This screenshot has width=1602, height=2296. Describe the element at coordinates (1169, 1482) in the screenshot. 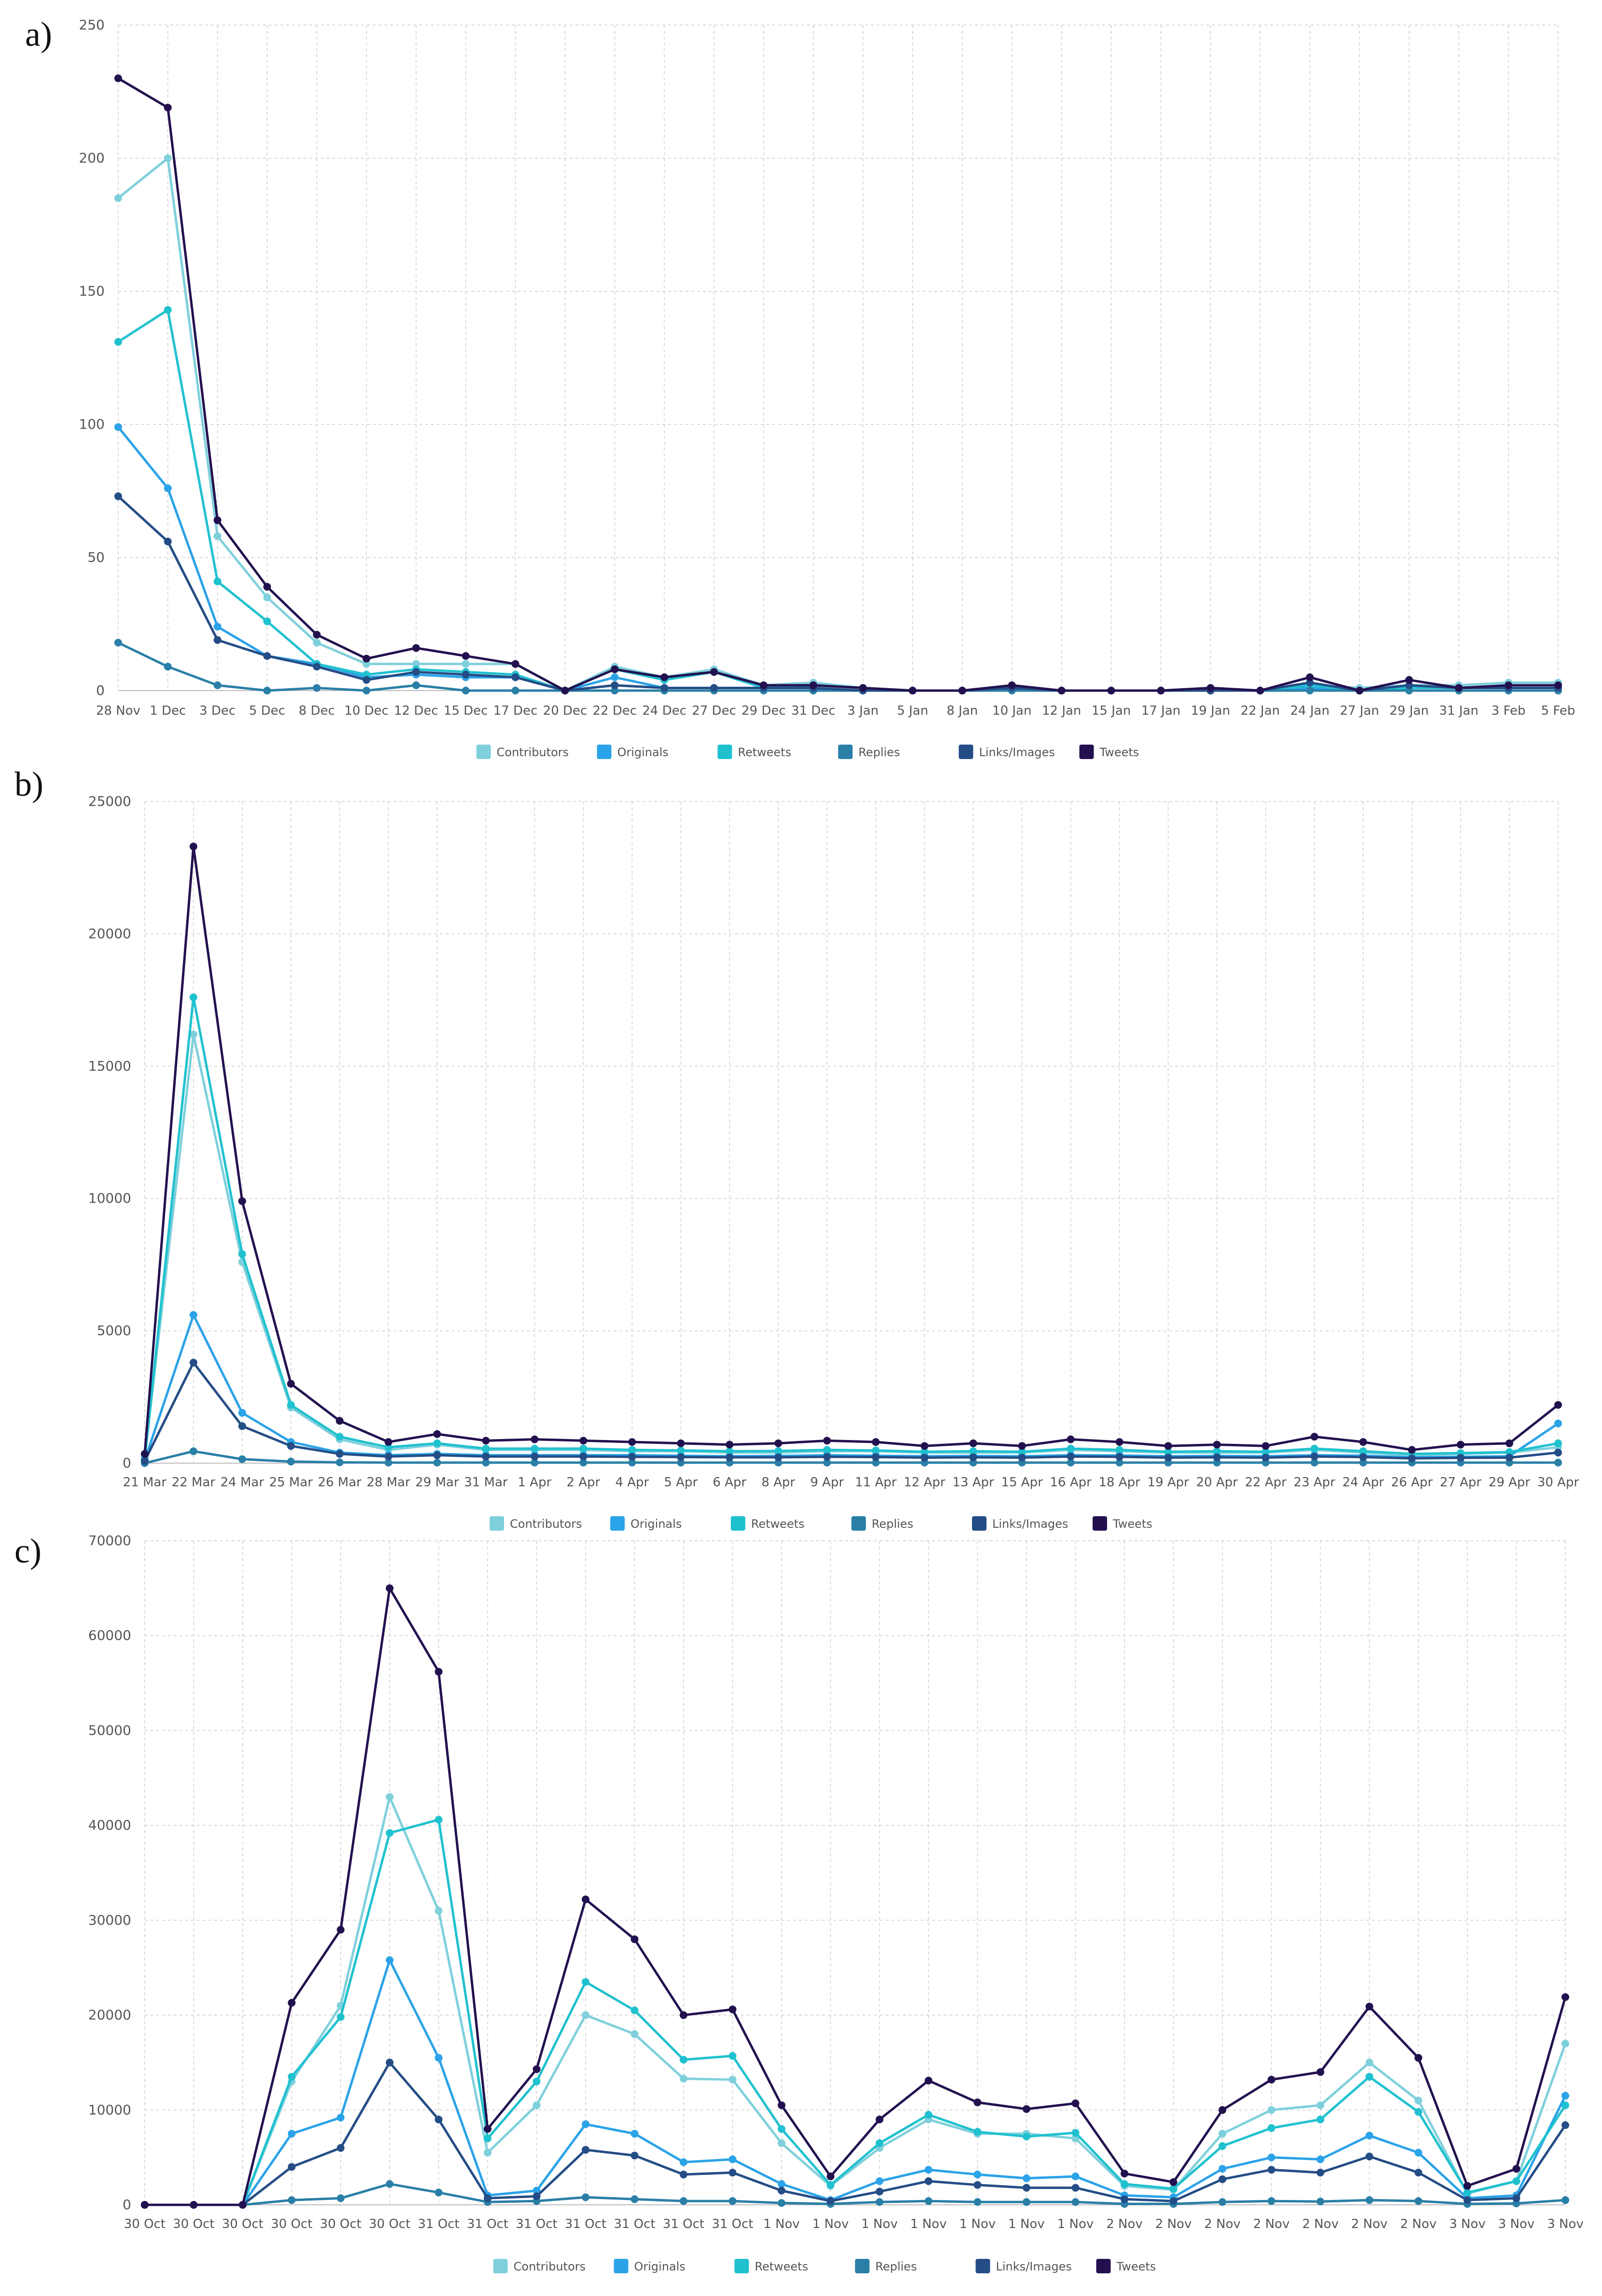

I see `x-tick-label: 19 Apr` at that location.